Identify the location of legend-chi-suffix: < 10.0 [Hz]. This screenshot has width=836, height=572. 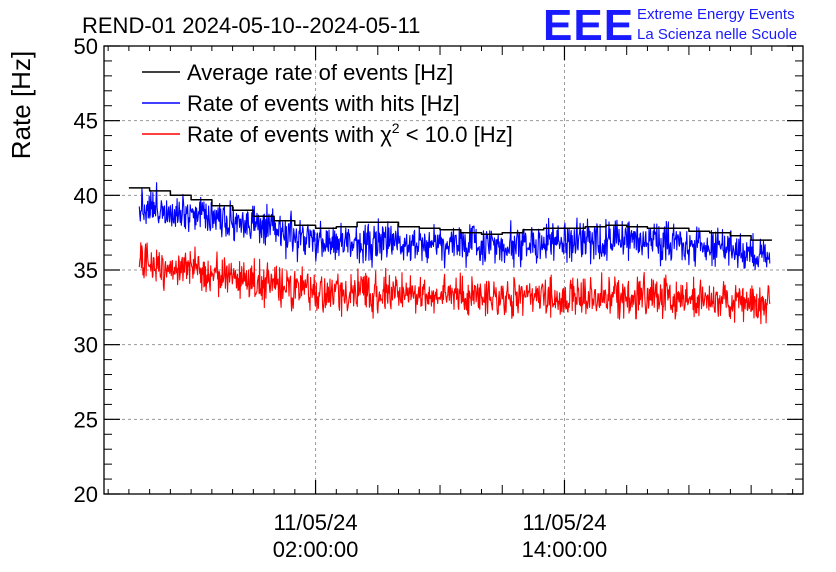
(456, 134).